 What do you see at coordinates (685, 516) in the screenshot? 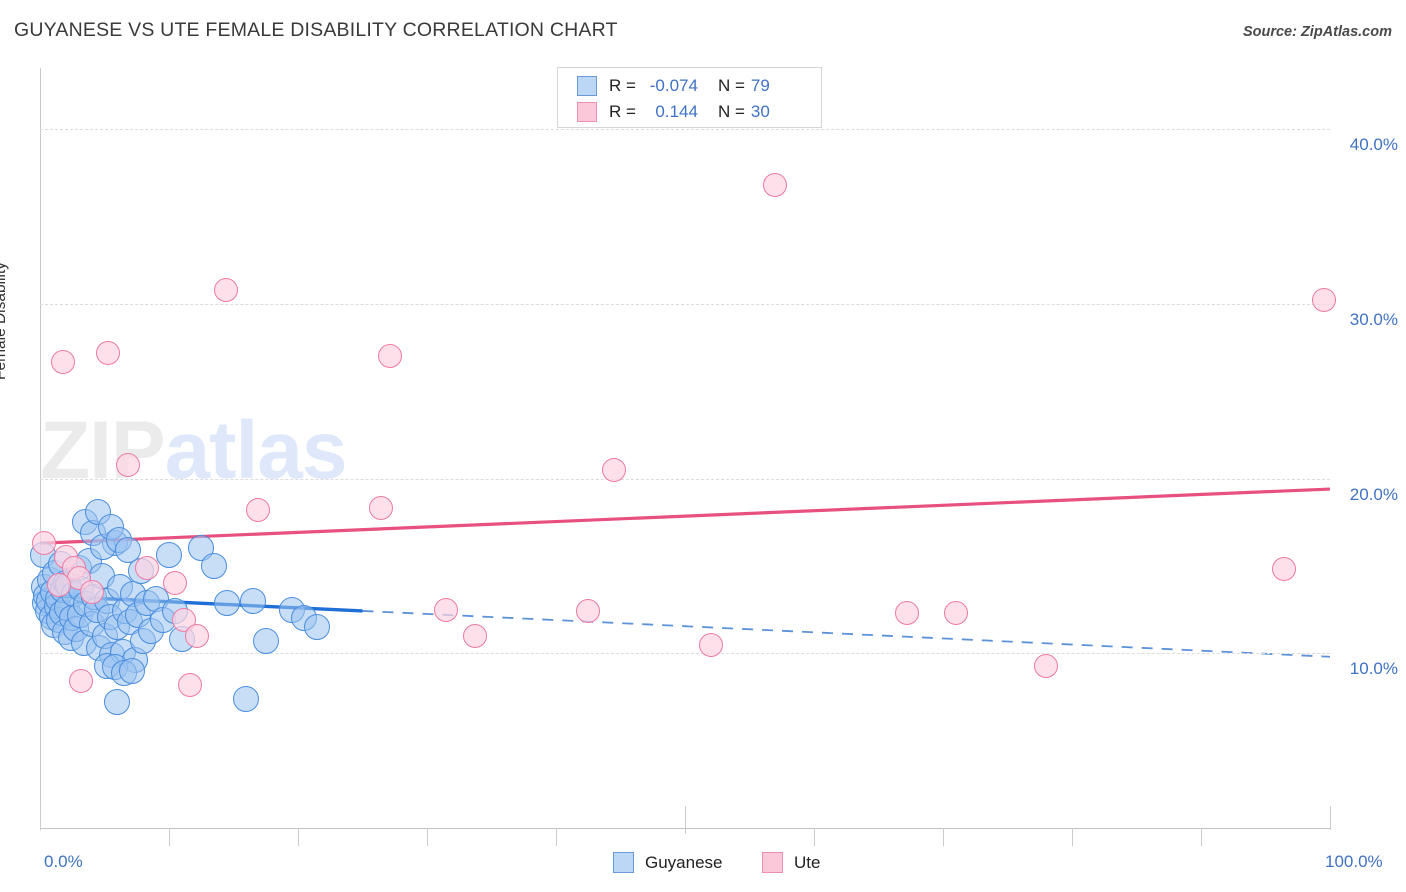
I see `trendline-ute` at bounding box center [685, 516].